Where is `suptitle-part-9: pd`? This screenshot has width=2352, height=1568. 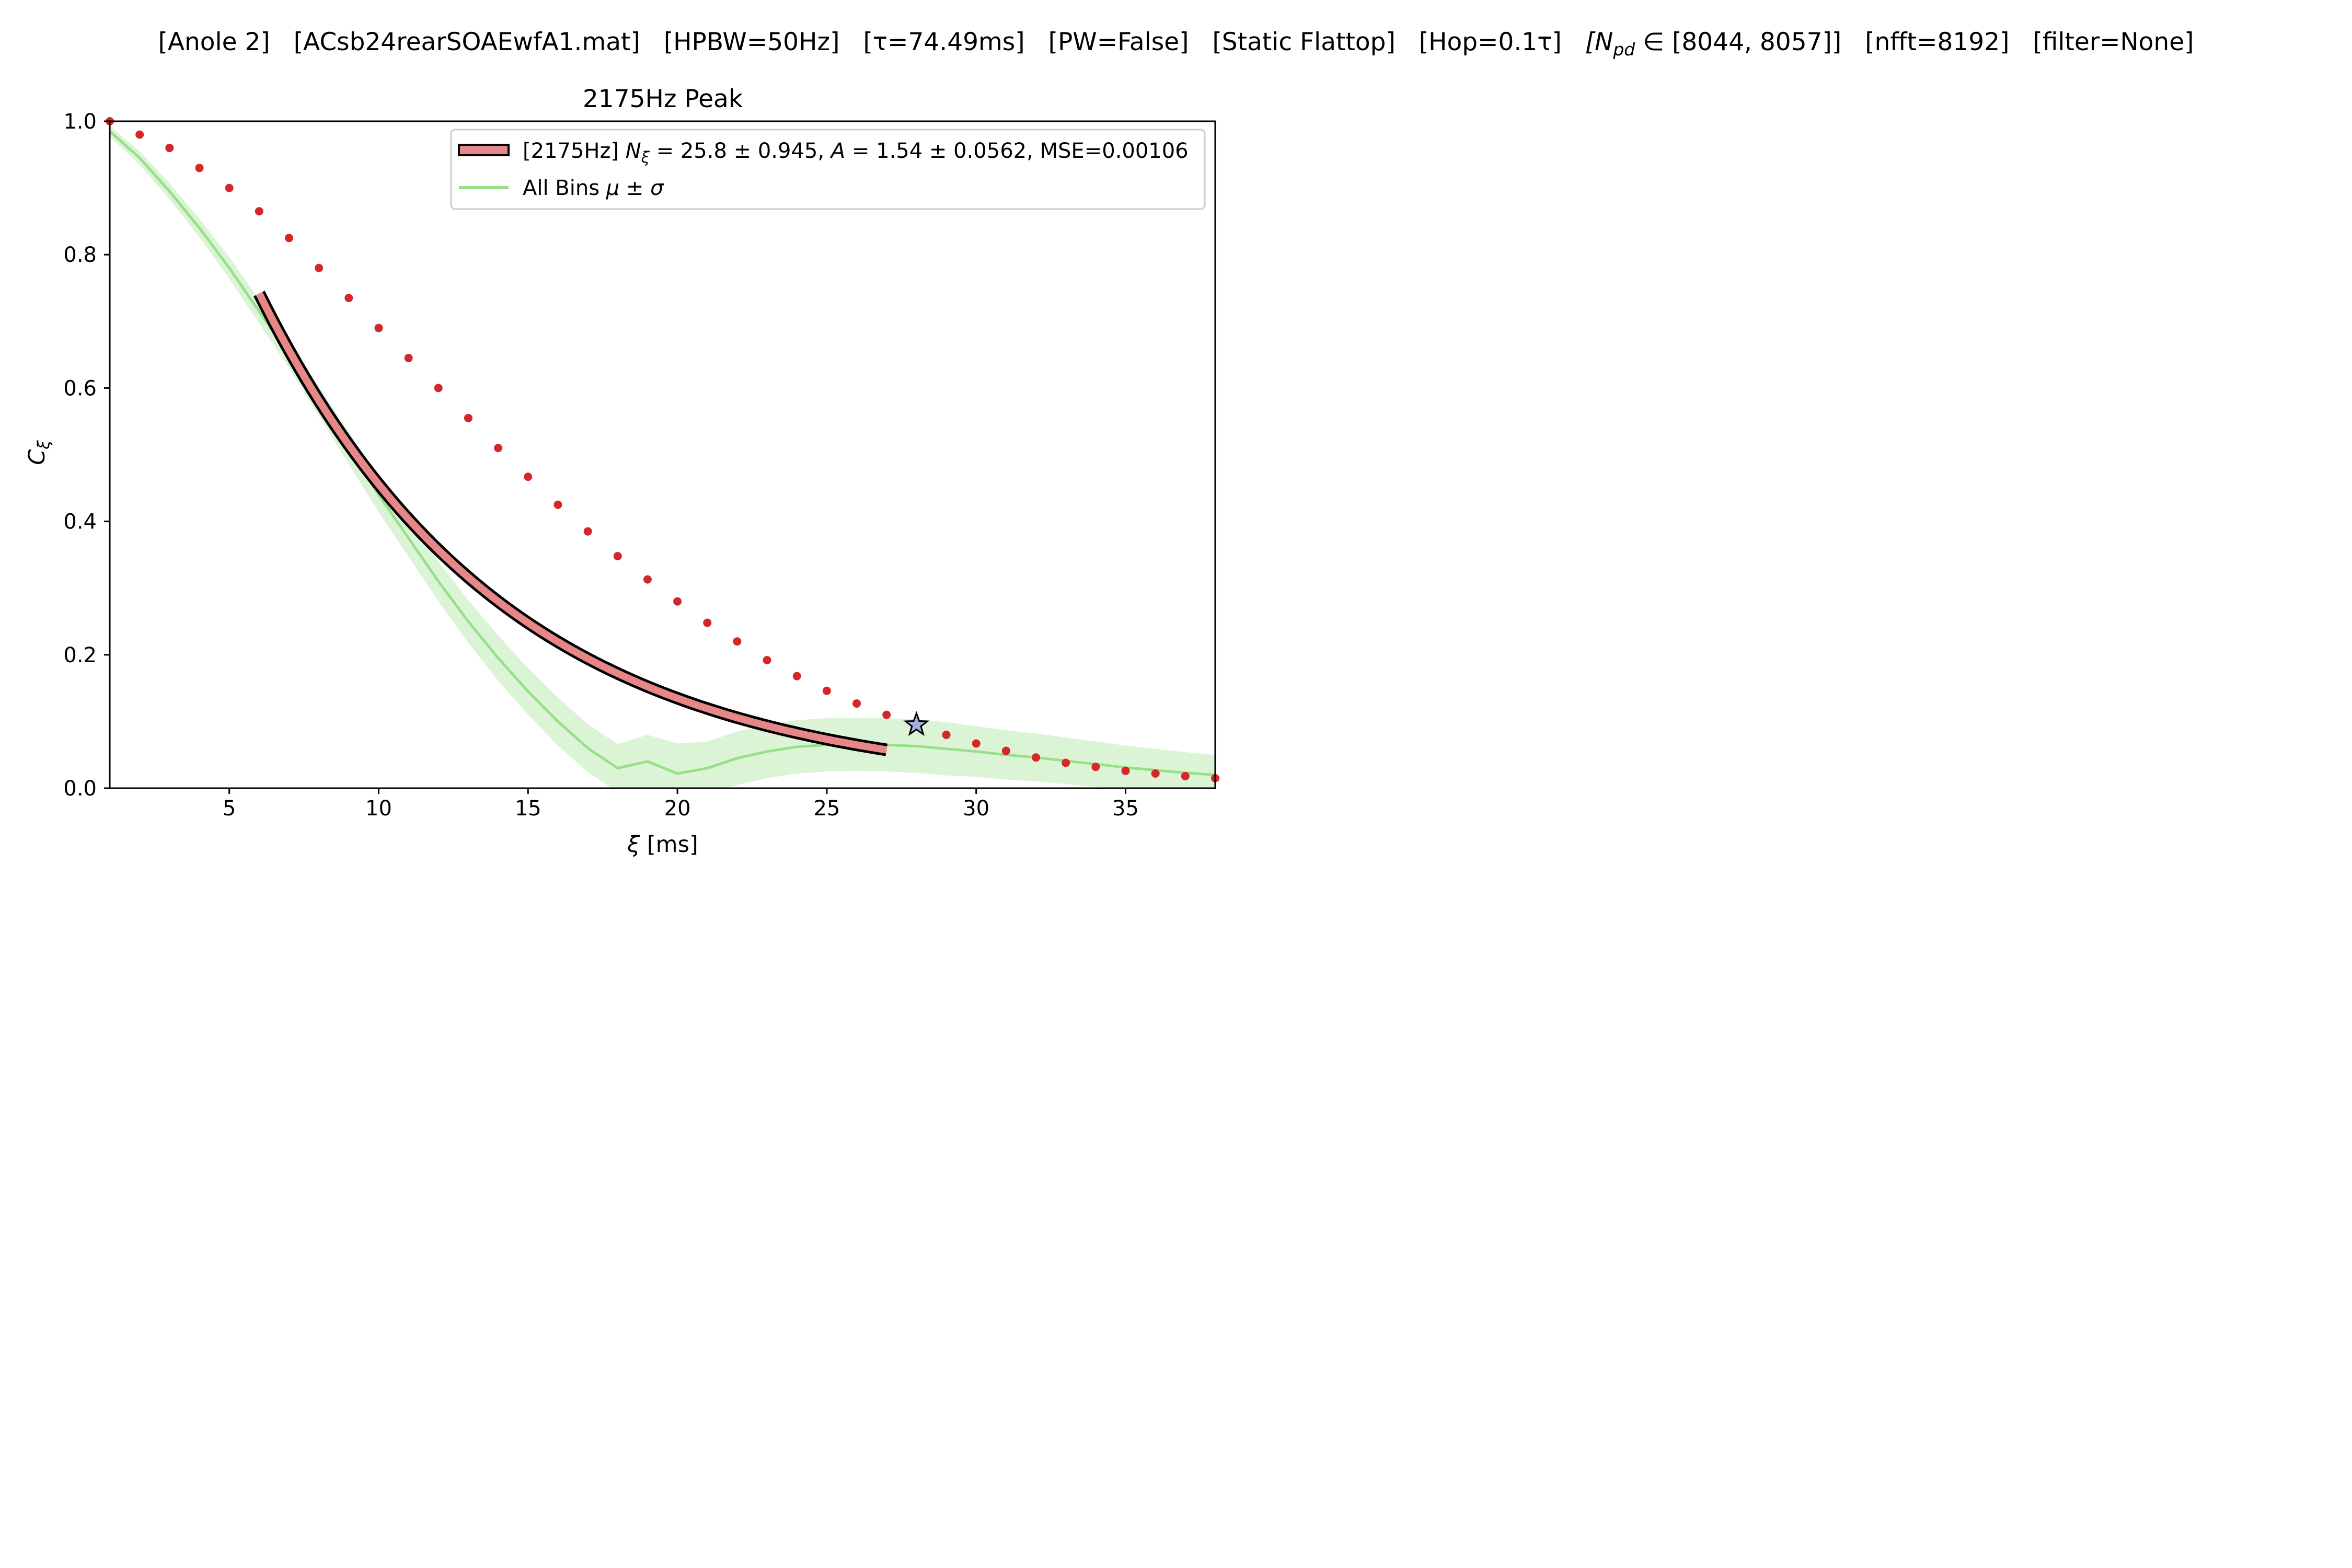
suptitle-part-9: pd is located at coordinates (1623, 49).